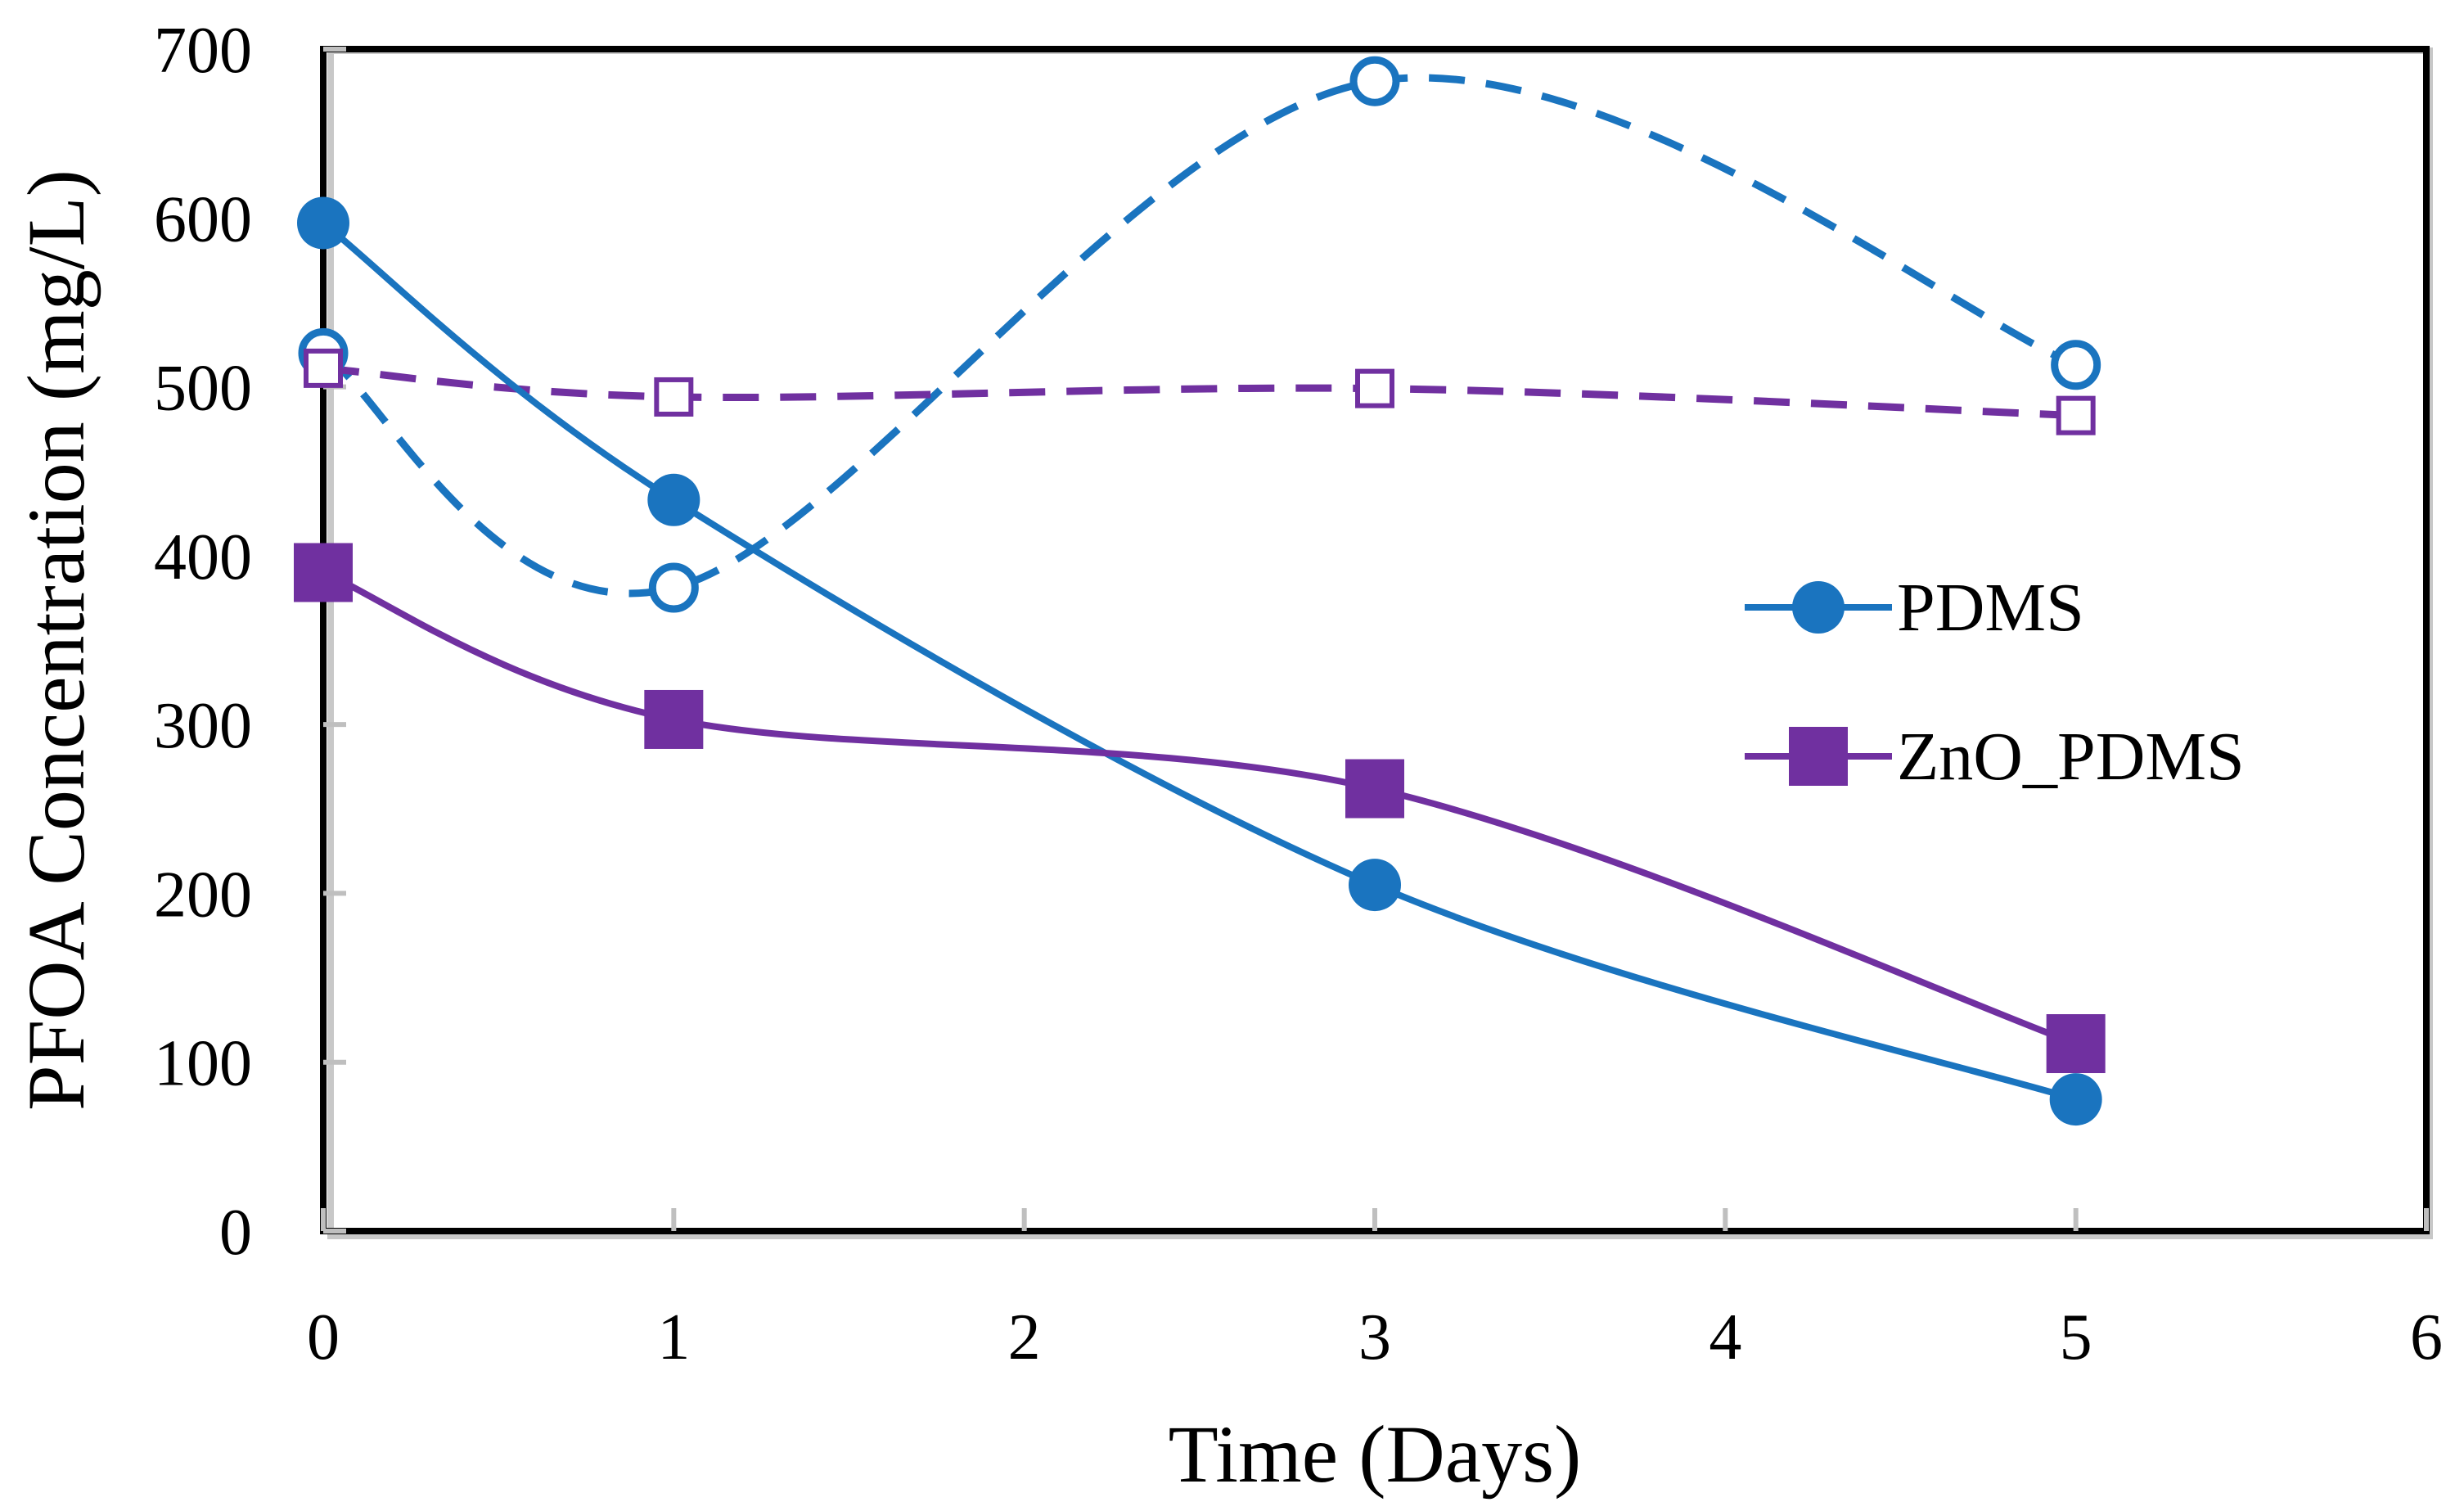  Describe the element at coordinates (1024, 1337) in the screenshot. I see `x-tick-label: 2` at that location.